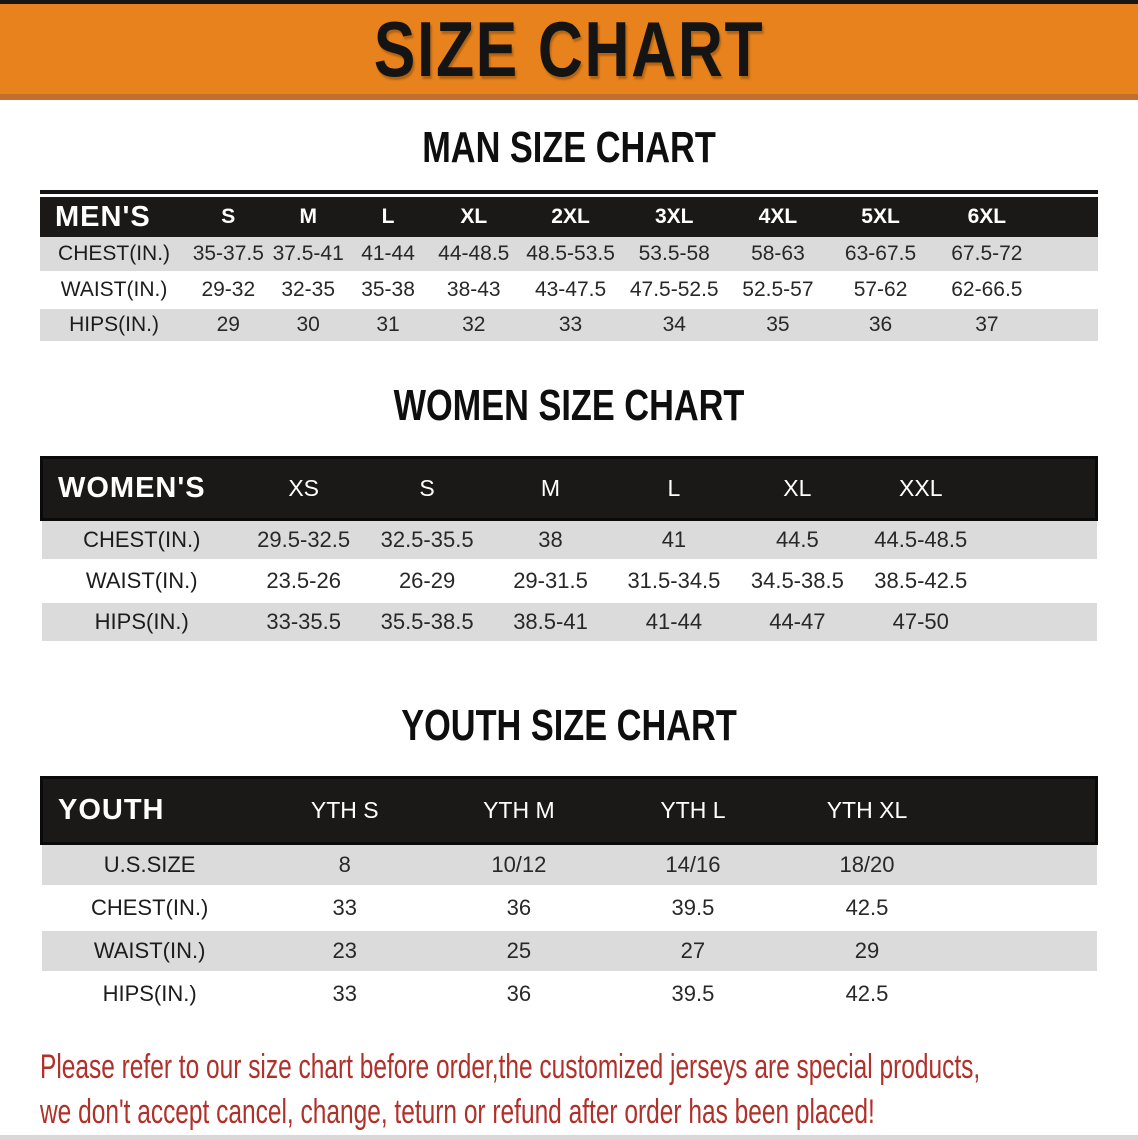 The image size is (1138, 1140). What do you see at coordinates (797, 581) in the screenshot?
I see `size-cell: 34.5-38.5` at bounding box center [797, 581].